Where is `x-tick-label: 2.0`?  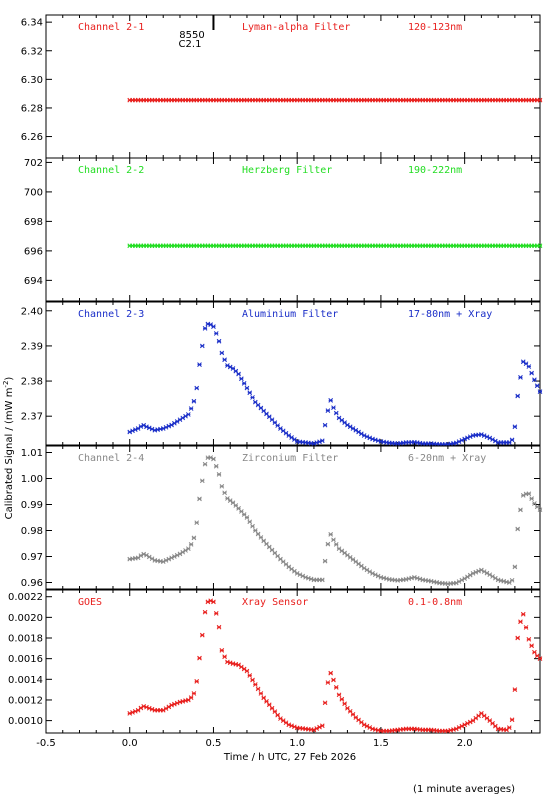 x-tick-label: 2.0 is located at coordinates (465, 743).